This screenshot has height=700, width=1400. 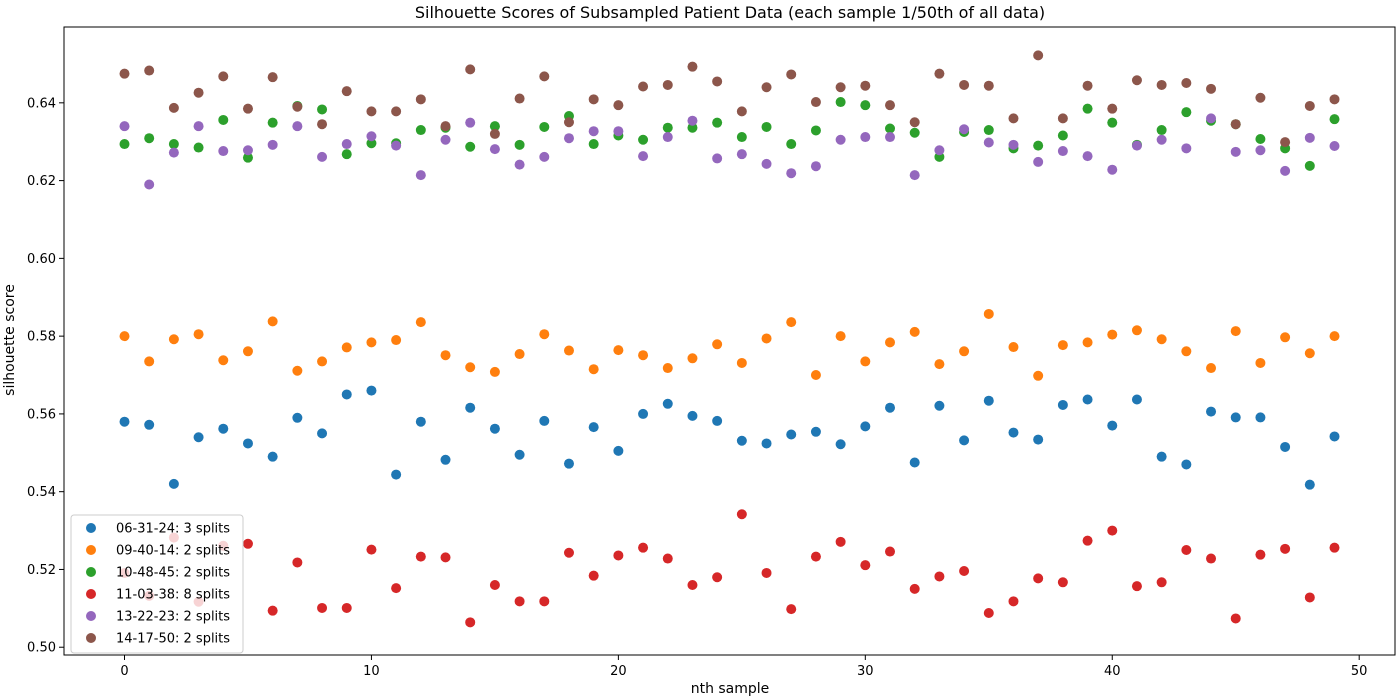 I want to click on legend-marker, so click(x=91, y=528).